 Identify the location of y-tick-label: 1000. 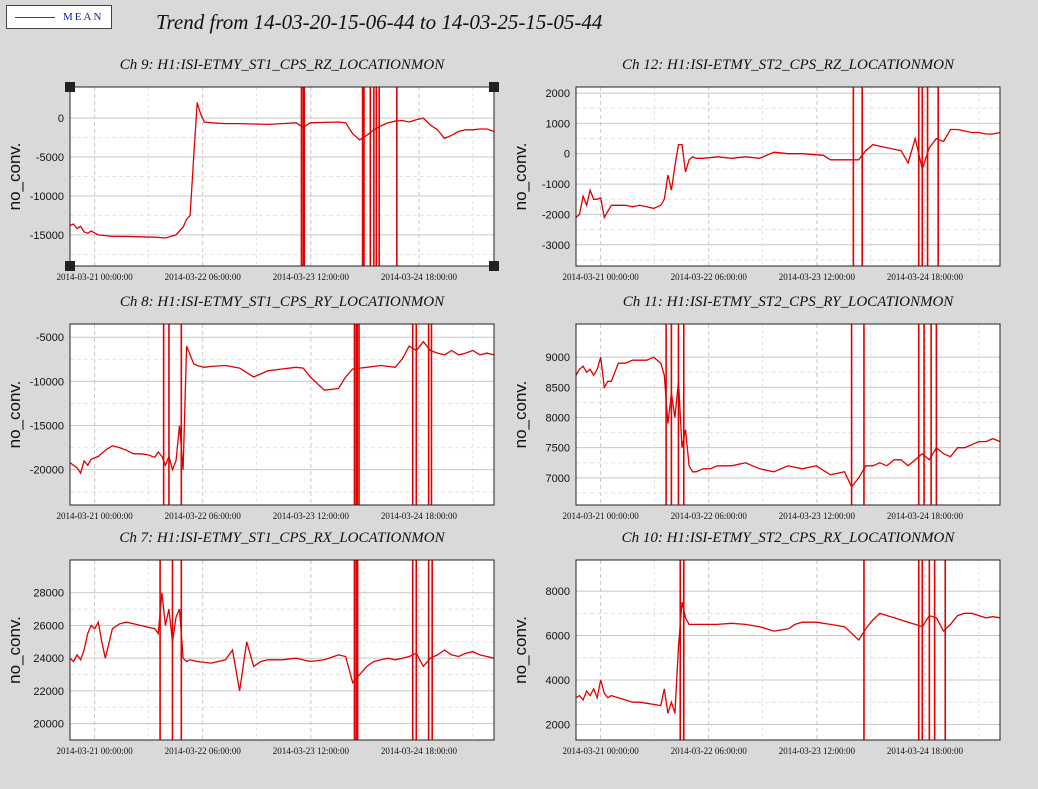
(558, 124).